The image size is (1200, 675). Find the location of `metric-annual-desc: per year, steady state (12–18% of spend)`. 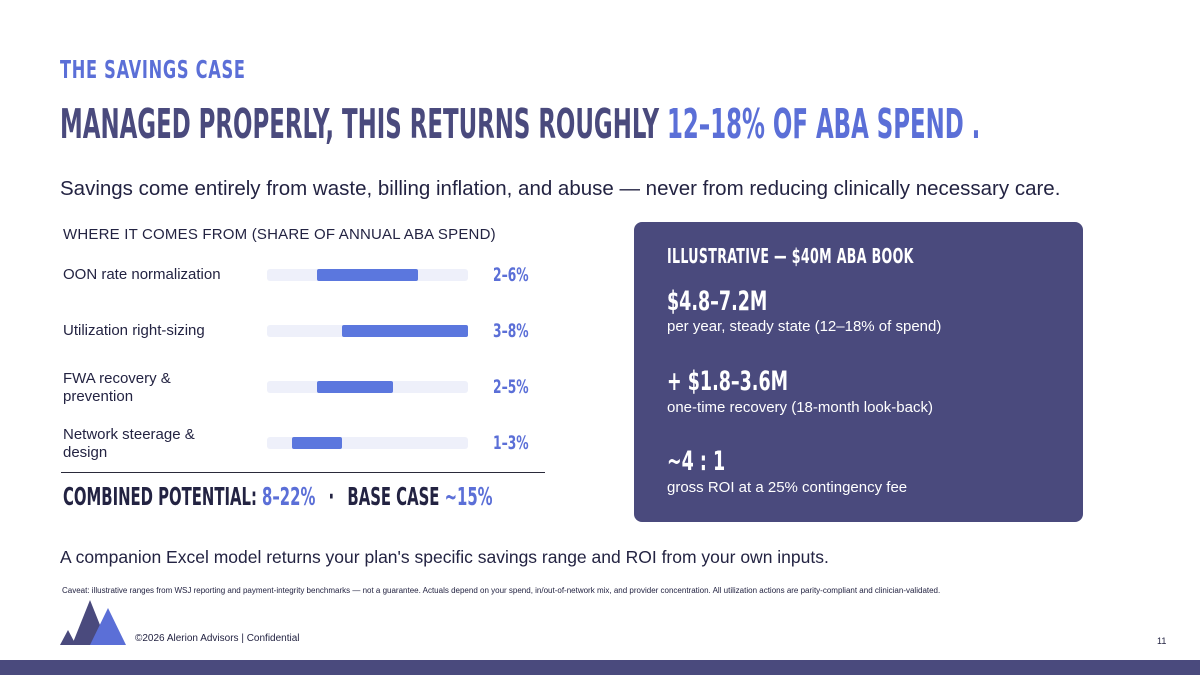

metric-annual-desc: per year, steady state (12–18% of spend) is located at coordinates (804, 326).